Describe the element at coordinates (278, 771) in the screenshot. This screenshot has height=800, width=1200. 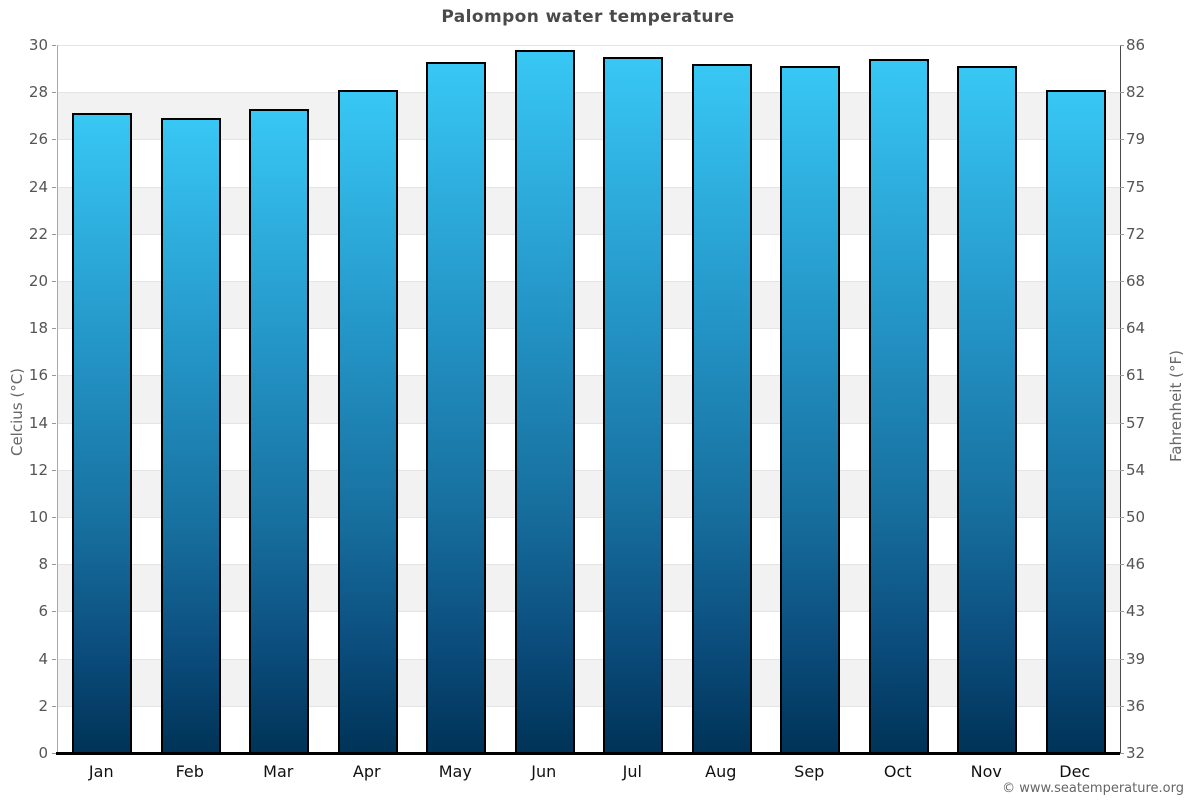
I see `xtick-mar: Mar` at that location.